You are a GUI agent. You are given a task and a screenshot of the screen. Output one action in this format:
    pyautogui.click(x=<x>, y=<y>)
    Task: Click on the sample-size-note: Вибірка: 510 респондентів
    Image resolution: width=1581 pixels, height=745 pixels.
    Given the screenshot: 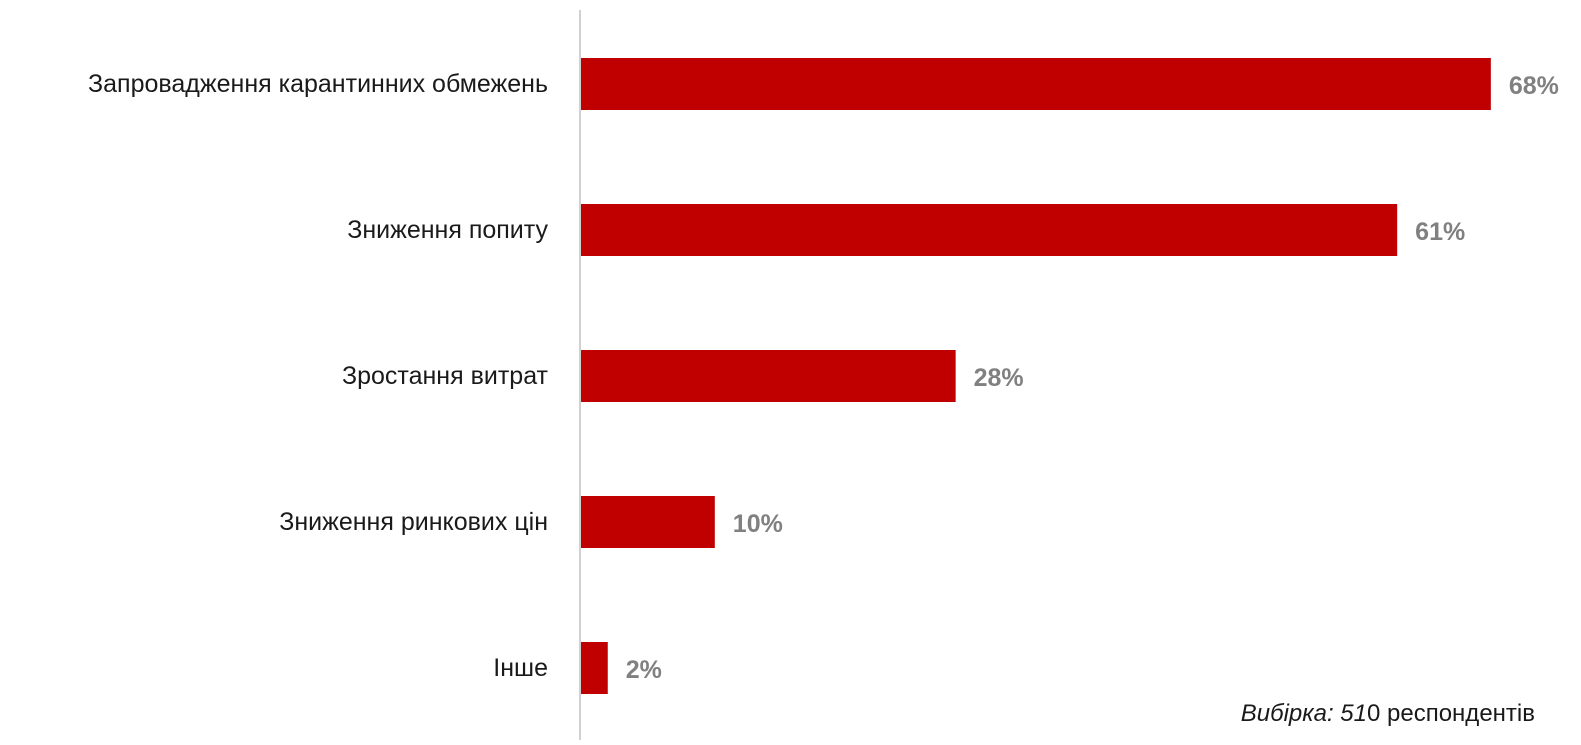 What is the action you would take?
    pyautogui.click(x=1388, y=714)
    